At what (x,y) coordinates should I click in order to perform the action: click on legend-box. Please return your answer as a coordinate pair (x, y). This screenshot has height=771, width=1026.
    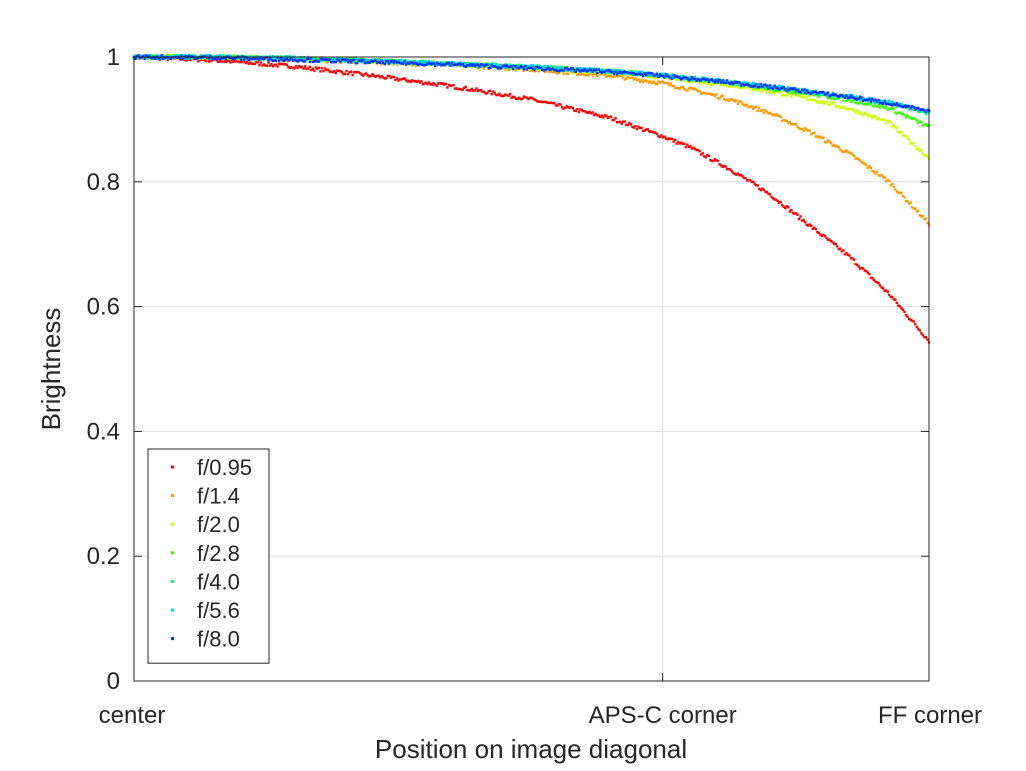
    Looking at the image, I should click on (208, 556).